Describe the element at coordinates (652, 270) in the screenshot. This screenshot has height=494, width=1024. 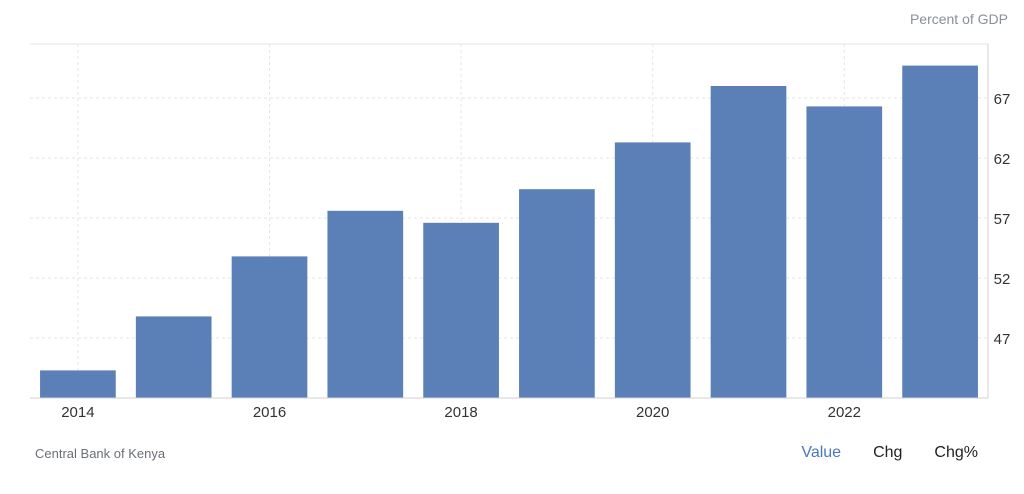
I see `bar-2020` at that location.